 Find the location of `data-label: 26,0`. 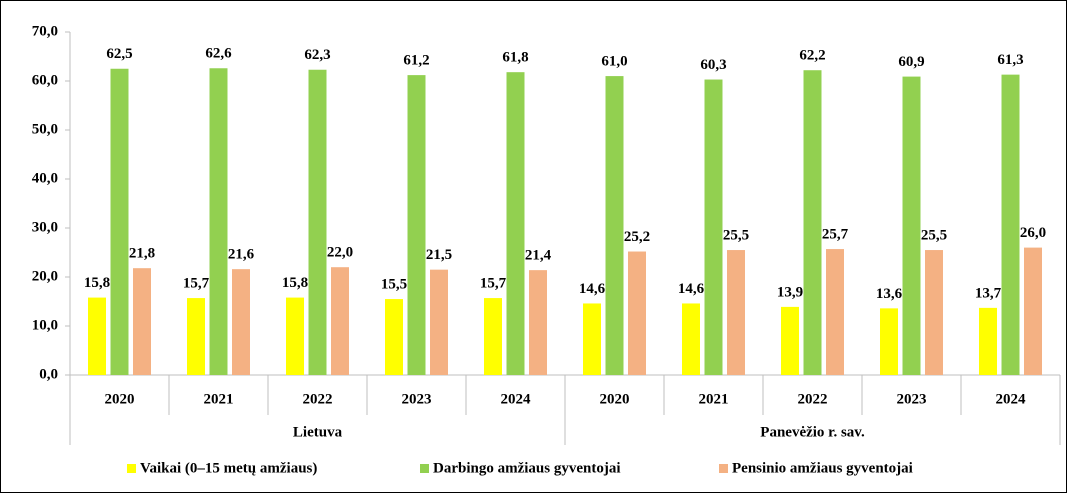

data-label: 26,0 is located at coordinates (1033, 233).